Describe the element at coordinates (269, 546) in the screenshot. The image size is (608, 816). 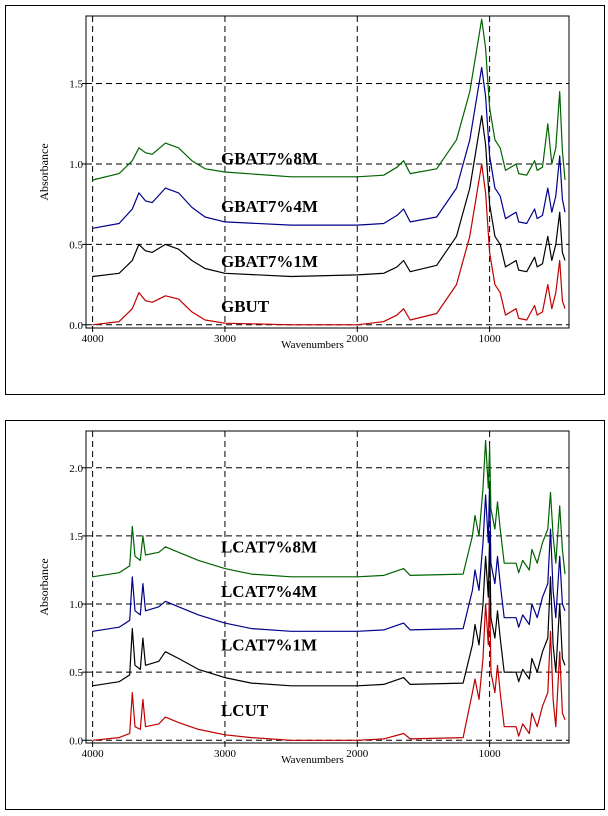
I see `series-label: LCAT7%8M` at that location.